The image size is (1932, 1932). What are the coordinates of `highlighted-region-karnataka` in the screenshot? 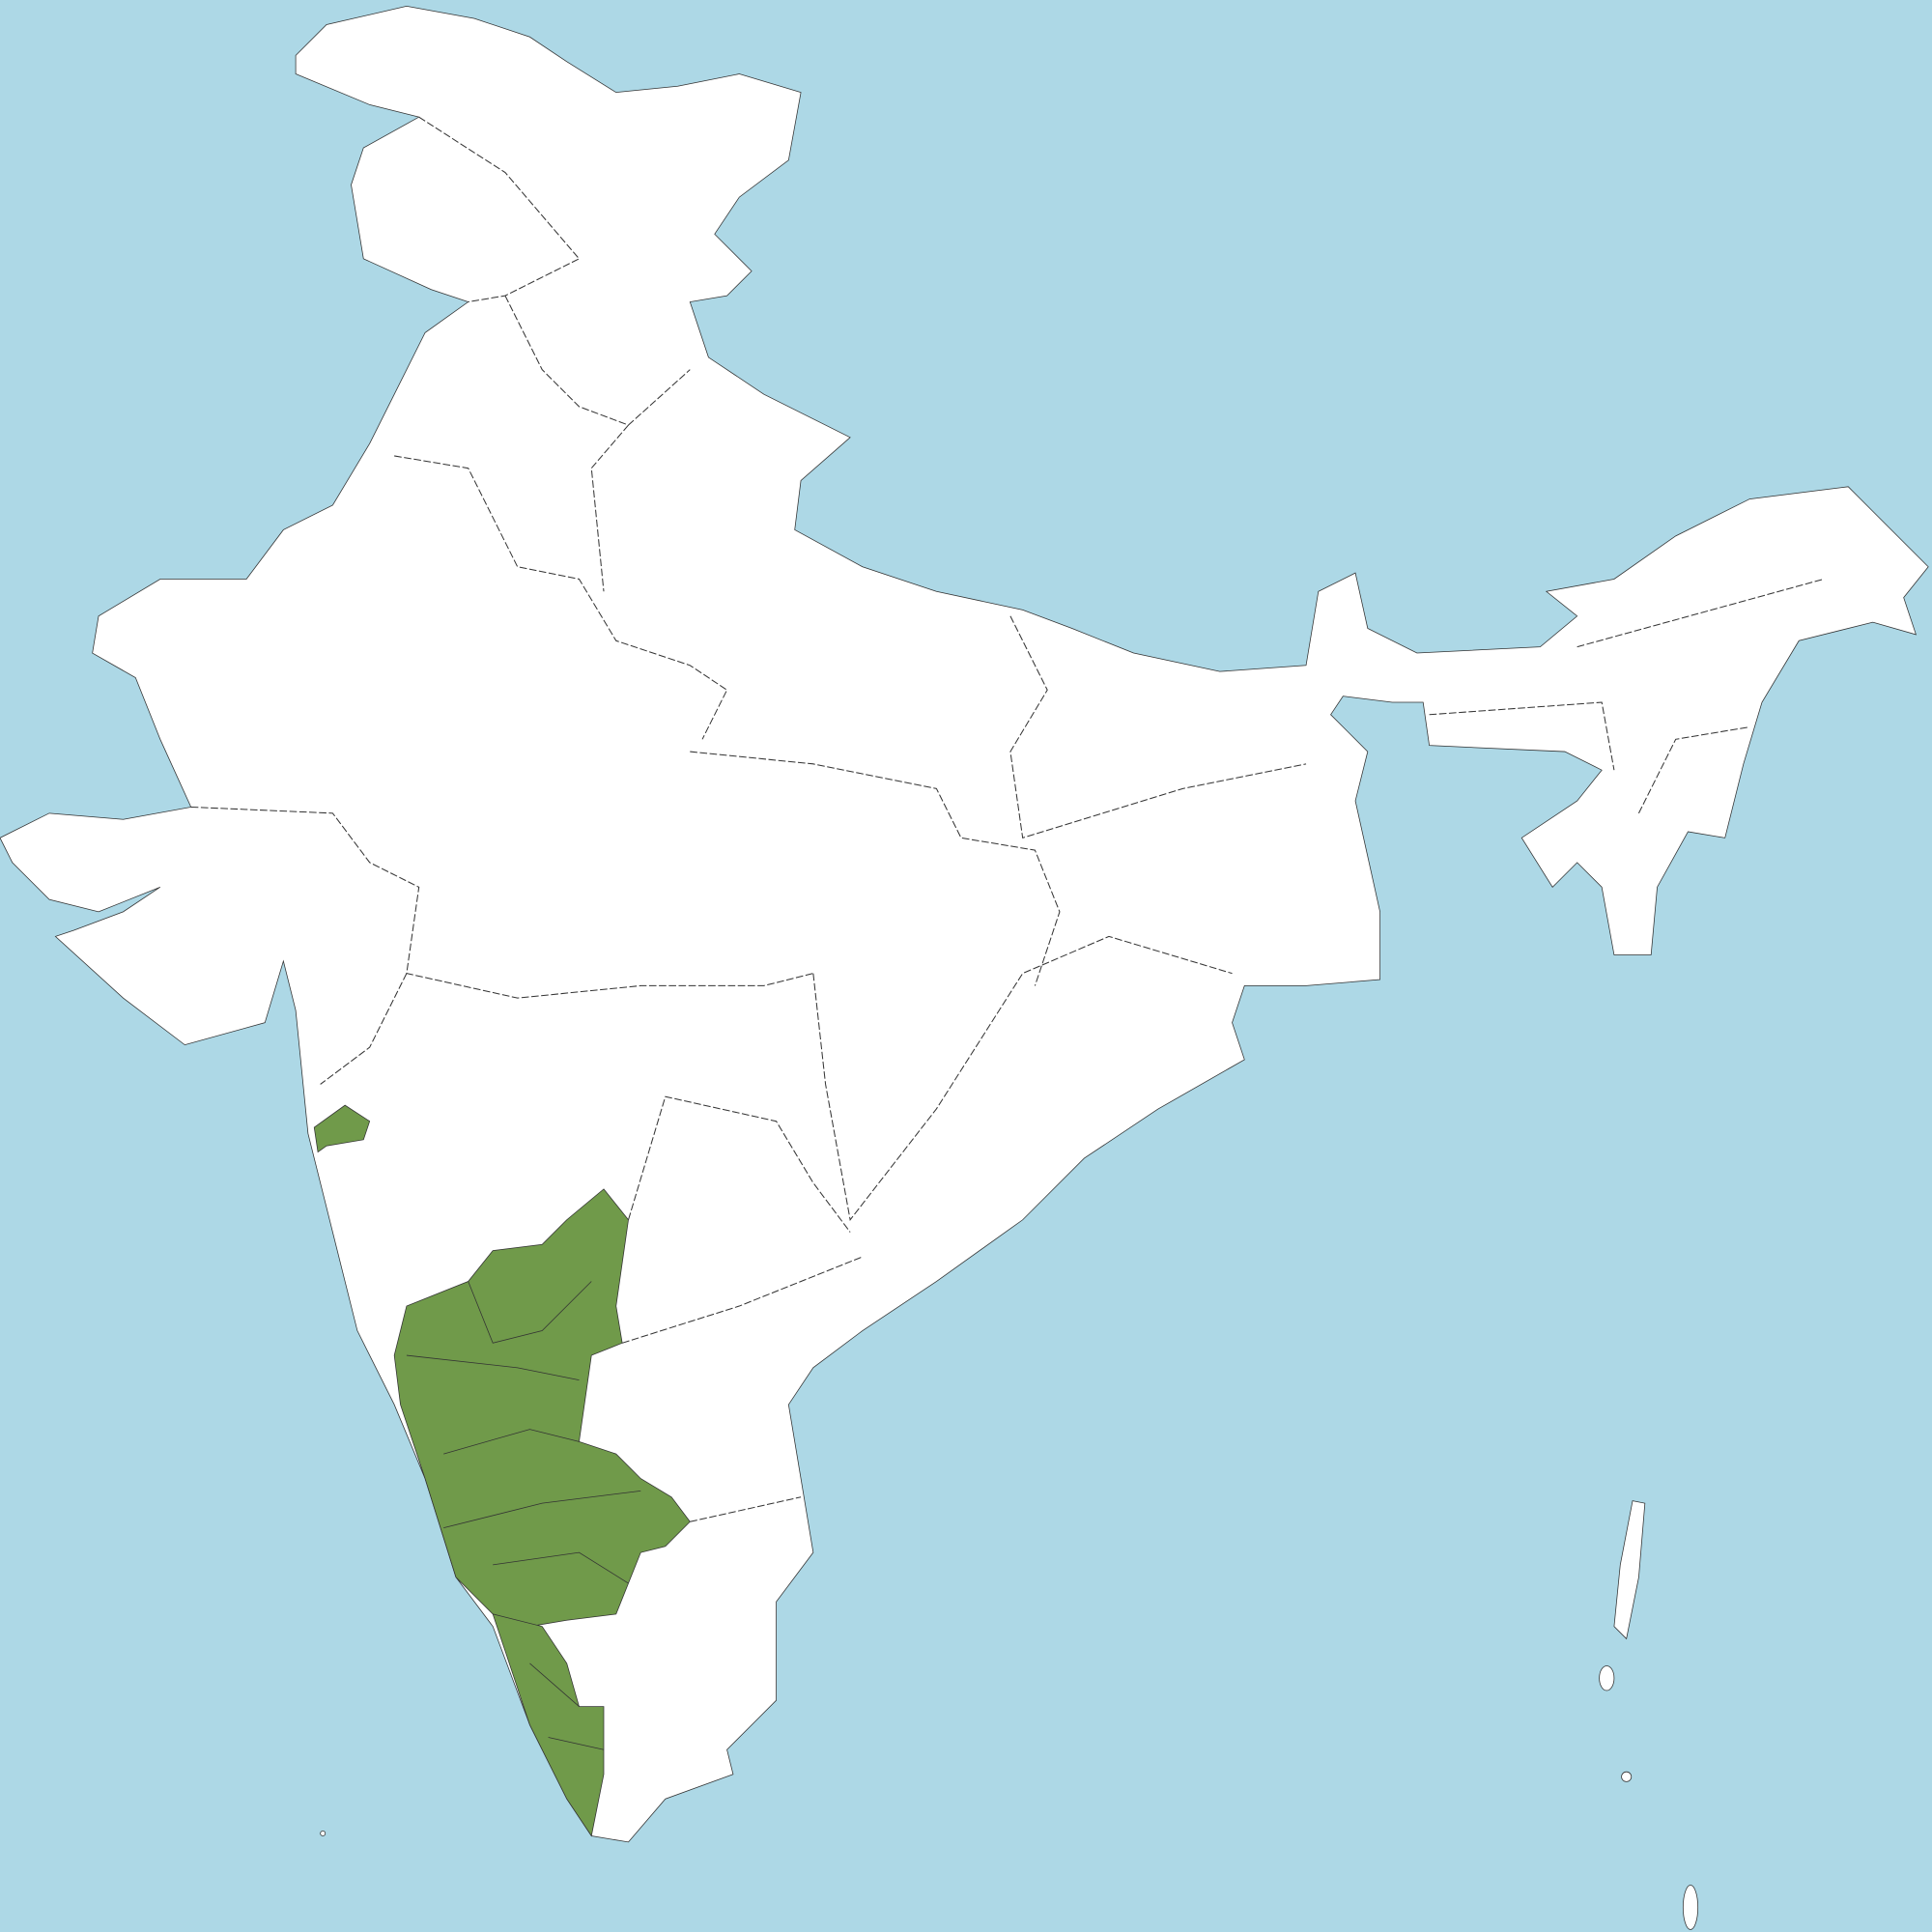 It's located at (542, 1408).